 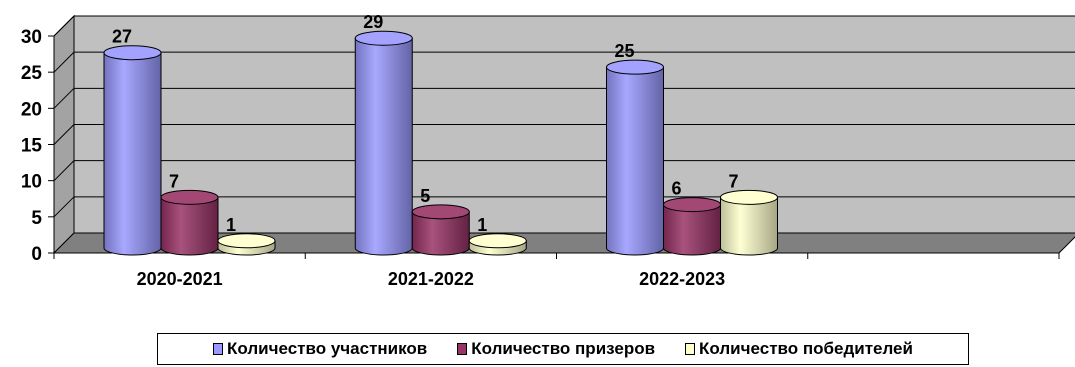 I want to click on legend-item-winners: Количество победителей, so click(x=799, y=349).